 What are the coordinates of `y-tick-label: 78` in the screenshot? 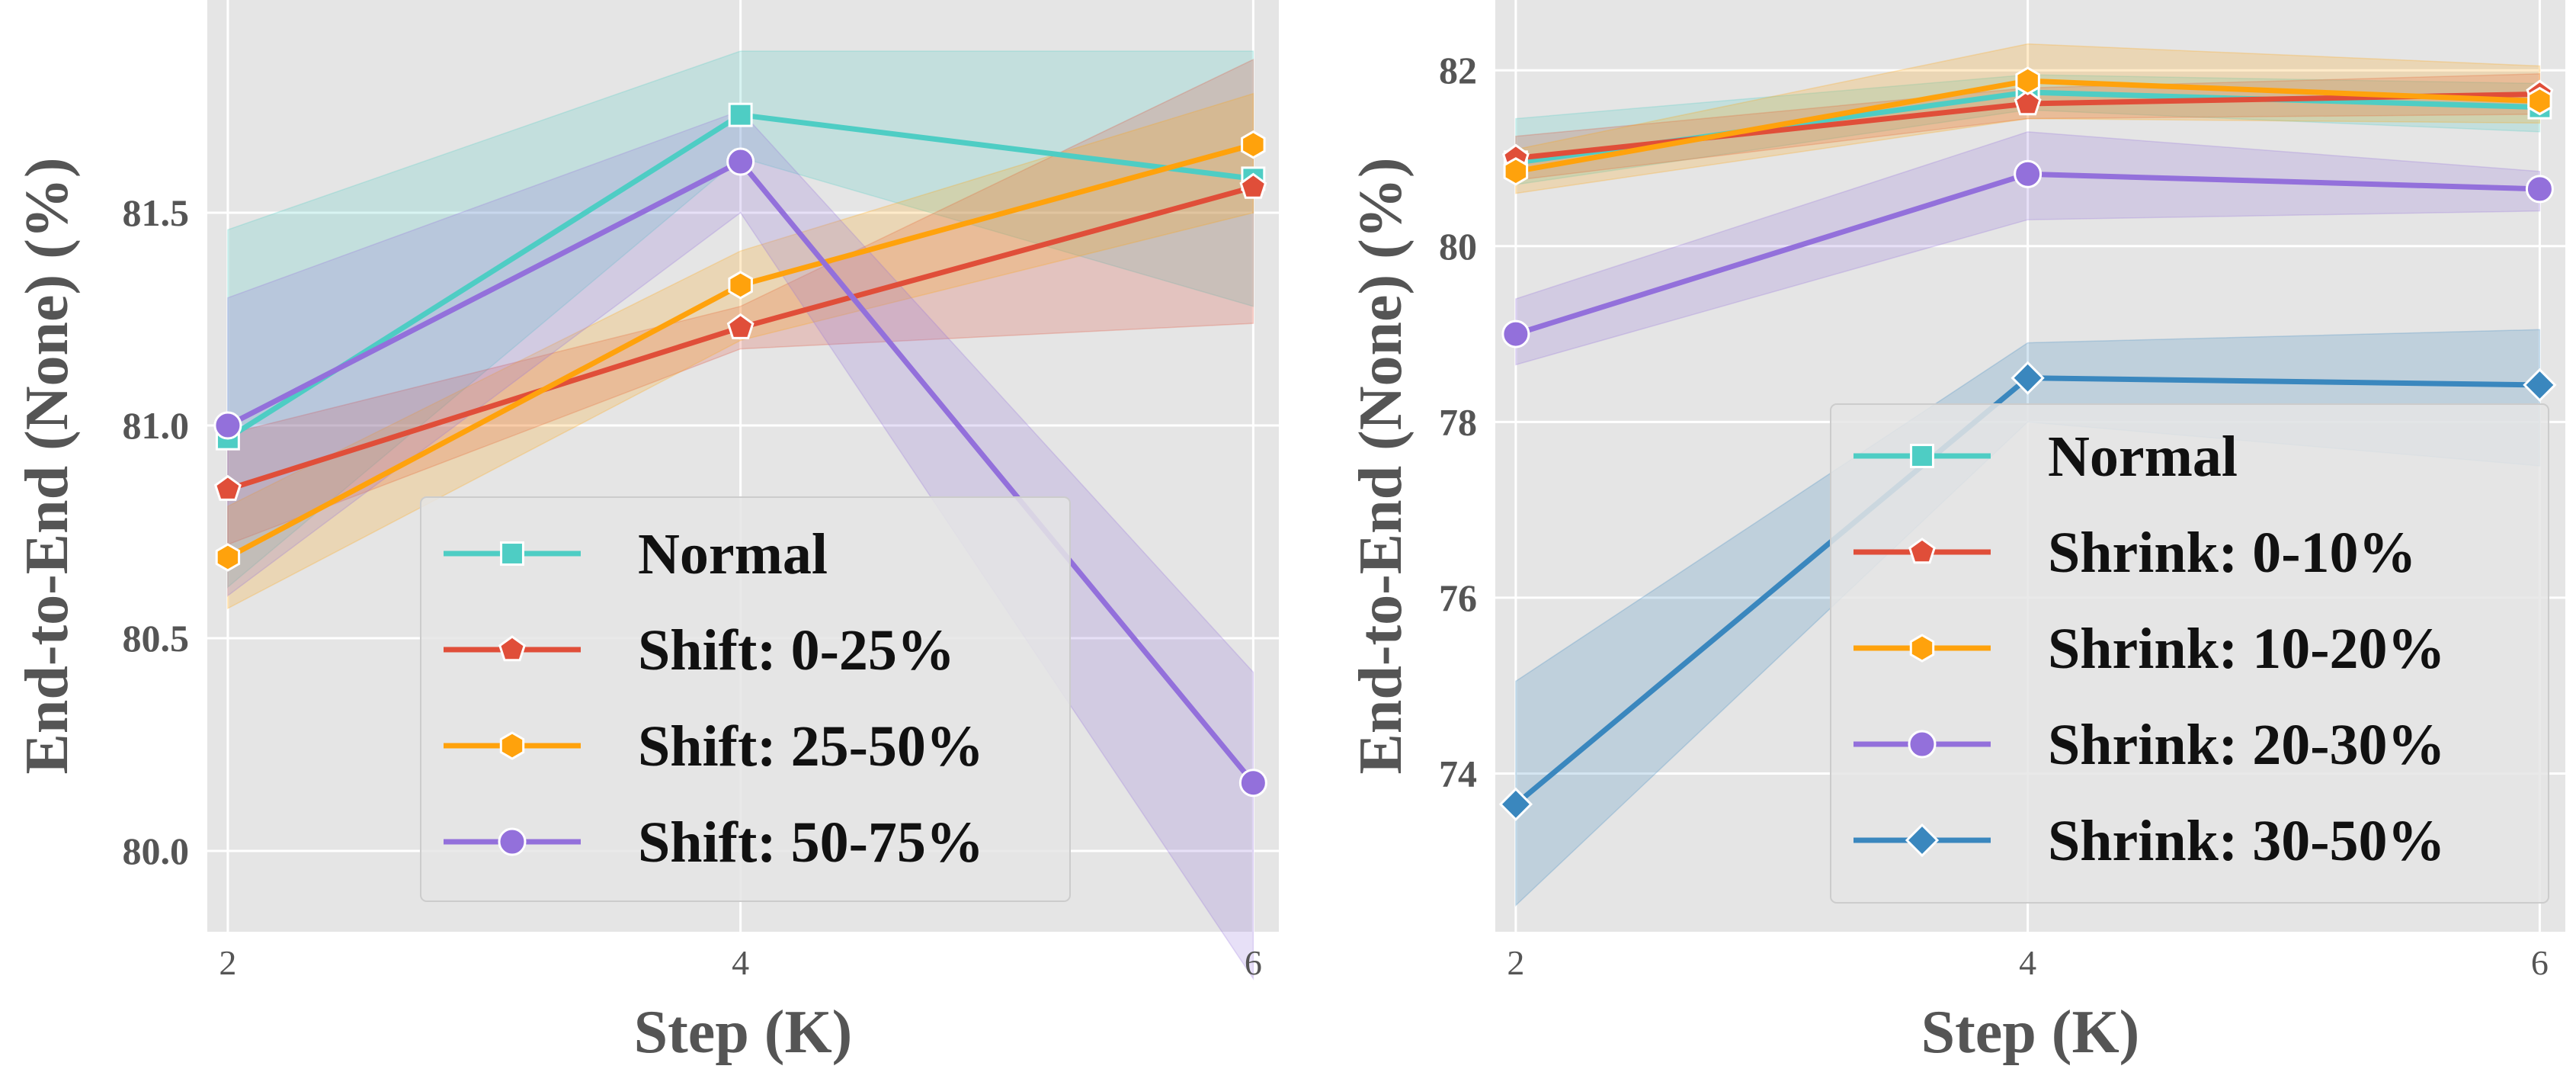 It's located at (1458, 421).